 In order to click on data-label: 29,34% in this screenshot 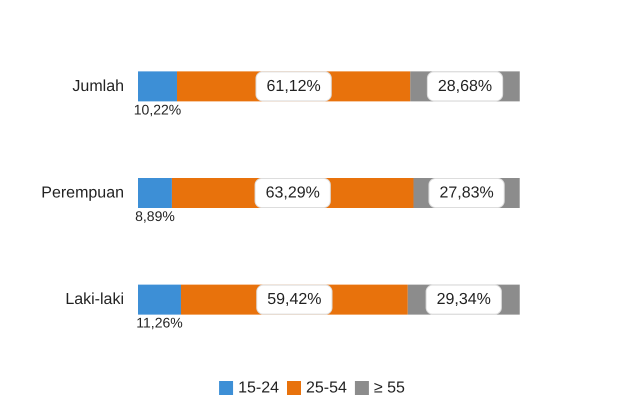, I will do `click(463, 299)`.